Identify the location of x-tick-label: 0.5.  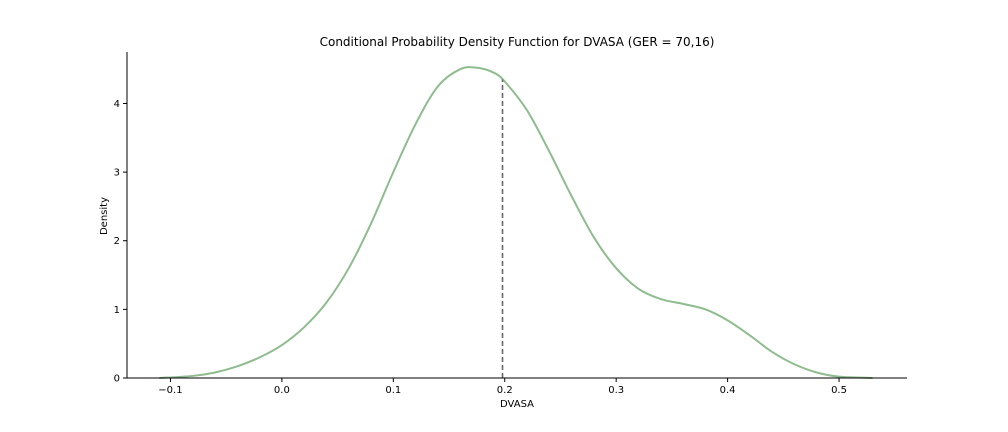
(839, 390).